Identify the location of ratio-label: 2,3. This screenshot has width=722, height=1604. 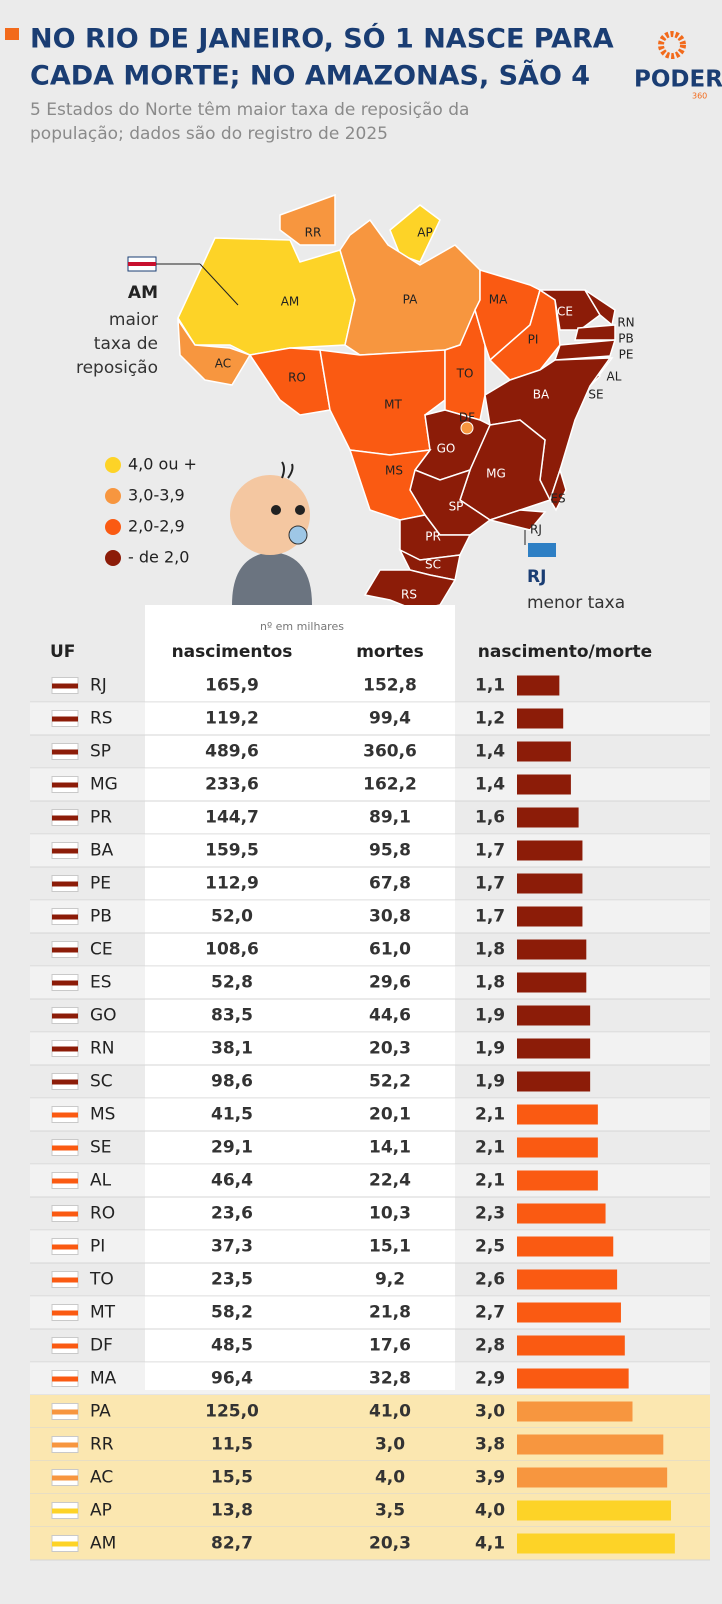
(490, 1214).